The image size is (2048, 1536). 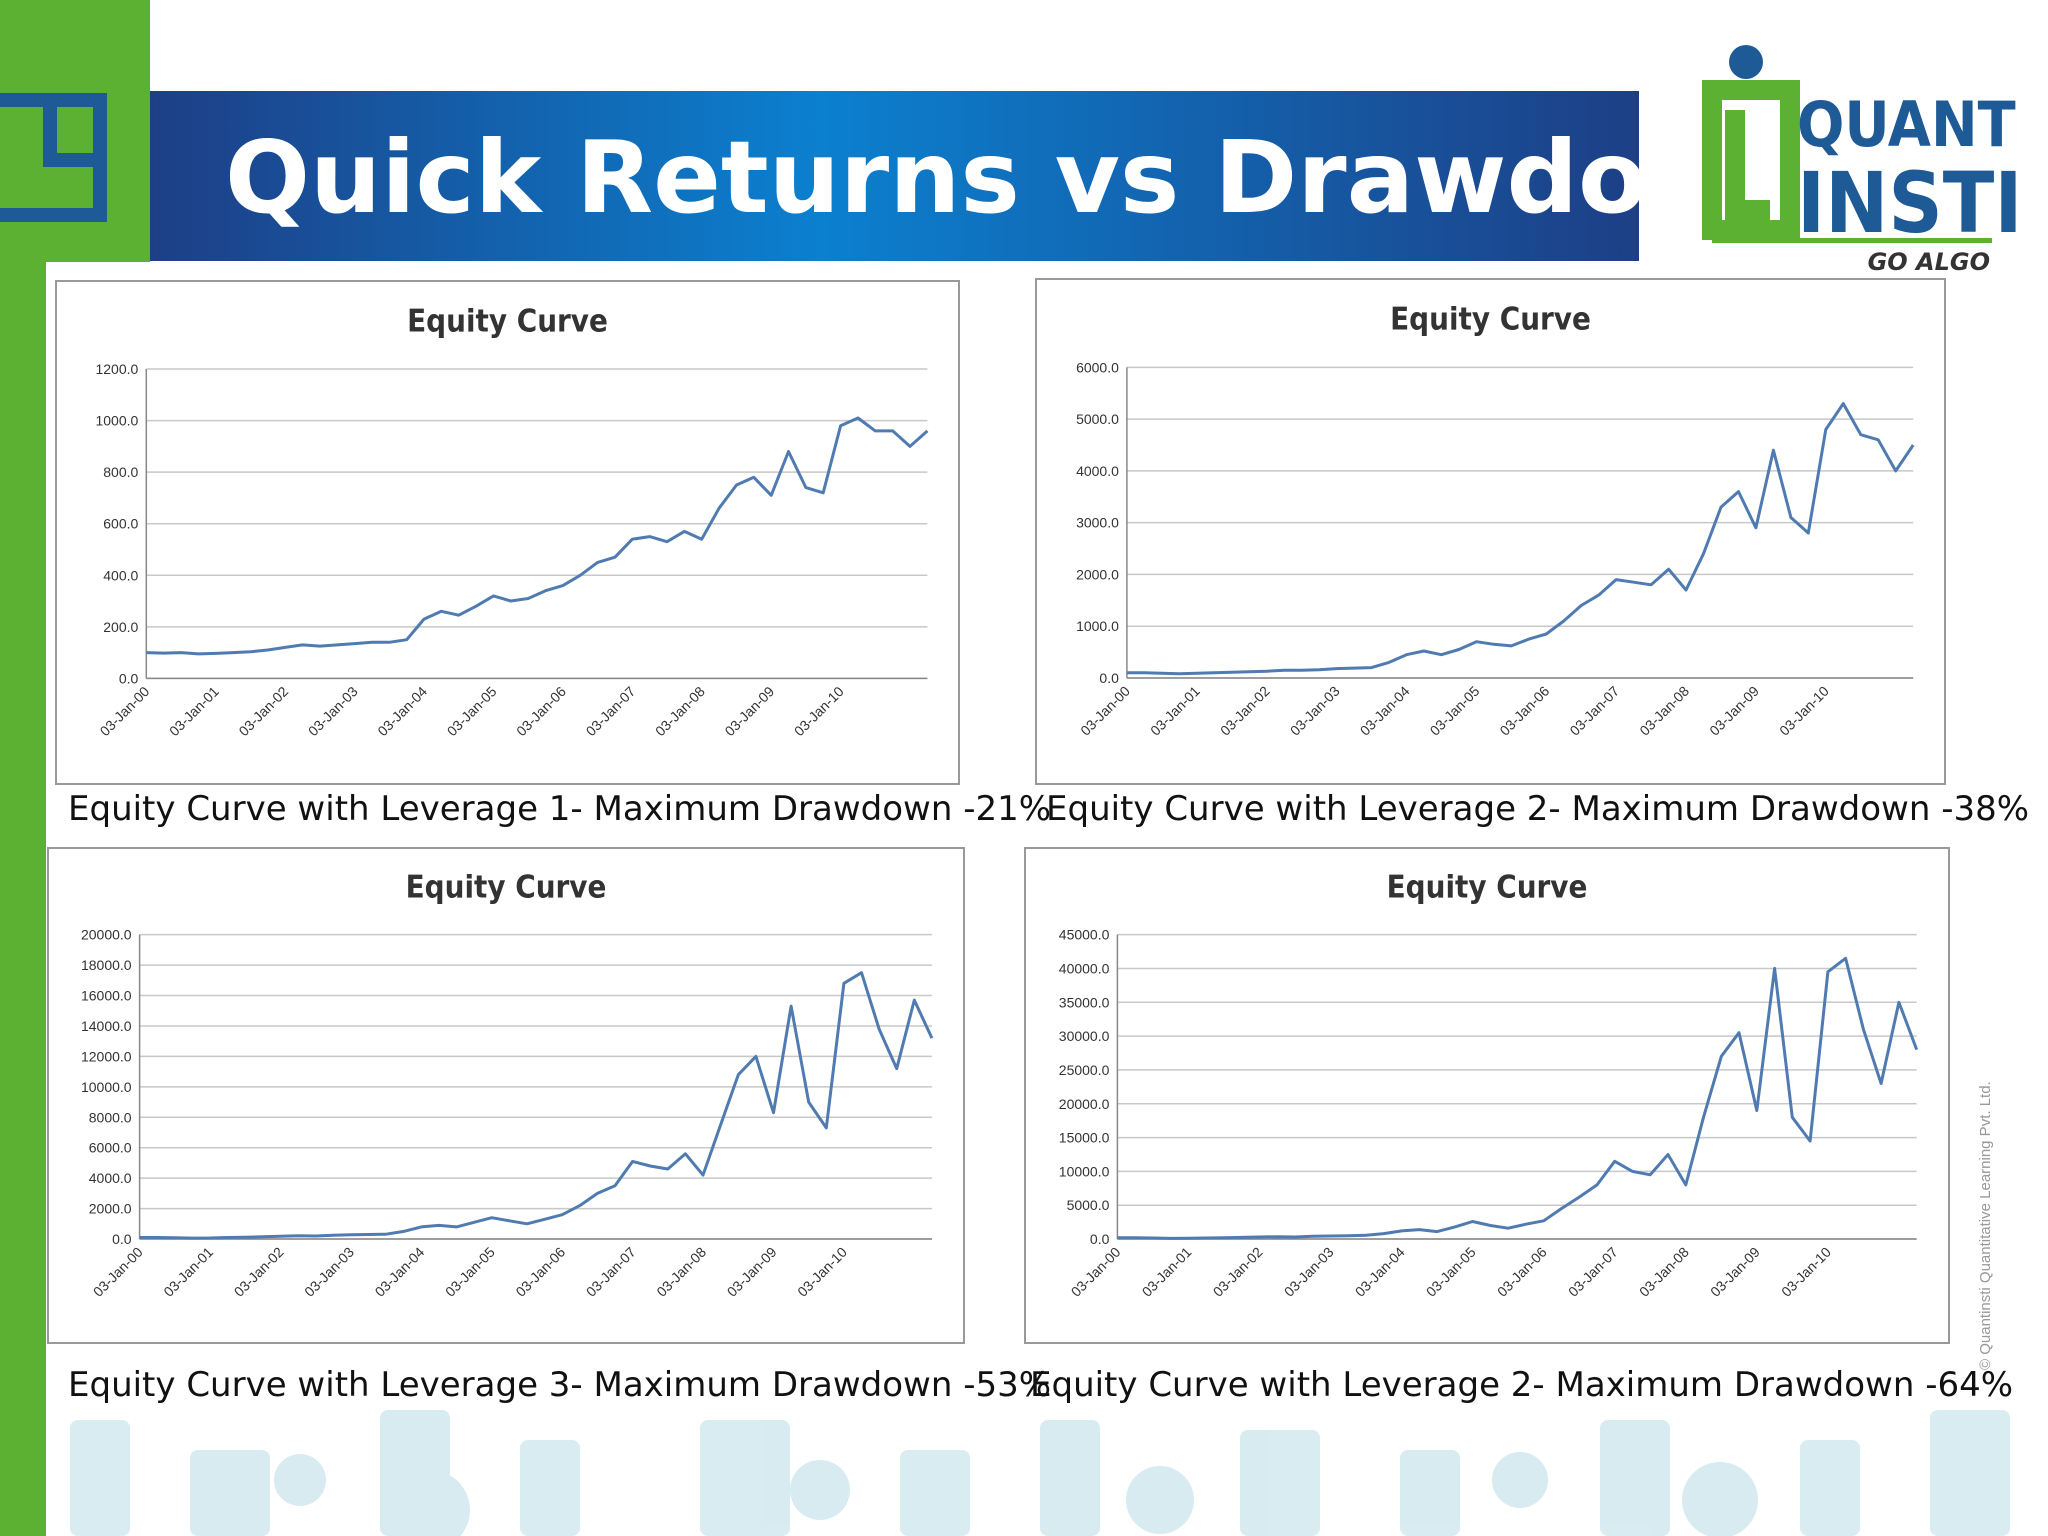 What do you see at coordinates (120, 575) in the screenshot?
I see `y-tick-label: 400.0` at bounding box center [120, 575].